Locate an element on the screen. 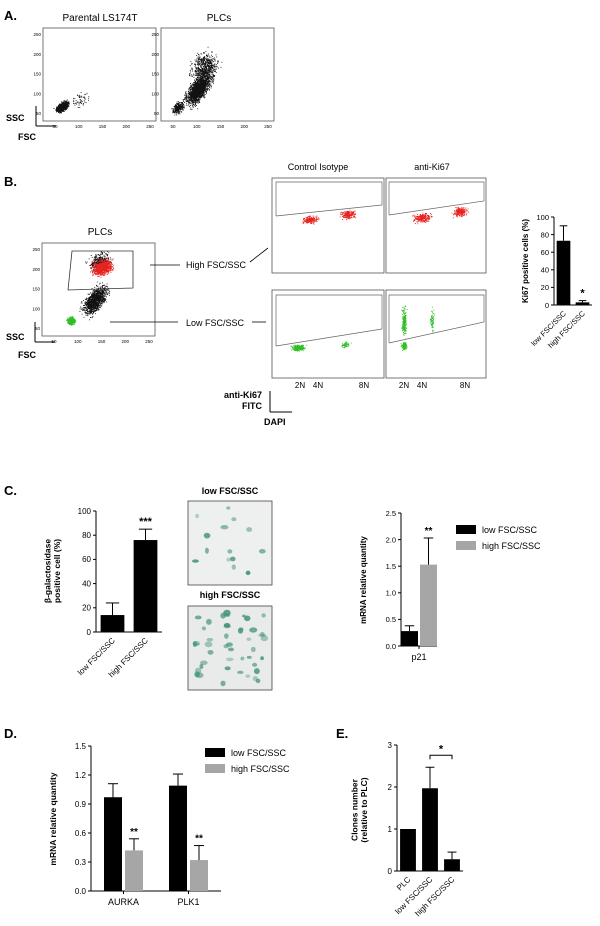 This screenshot has width=600, height=926. panel-c-micro-low is located at coordinates (230, 543).